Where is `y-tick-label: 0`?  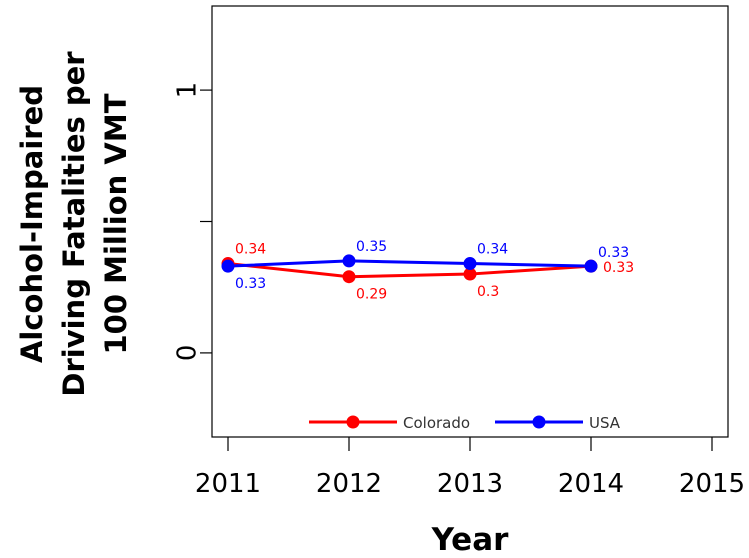
y-tick-label: 0 is located at coordinates (188, 353).